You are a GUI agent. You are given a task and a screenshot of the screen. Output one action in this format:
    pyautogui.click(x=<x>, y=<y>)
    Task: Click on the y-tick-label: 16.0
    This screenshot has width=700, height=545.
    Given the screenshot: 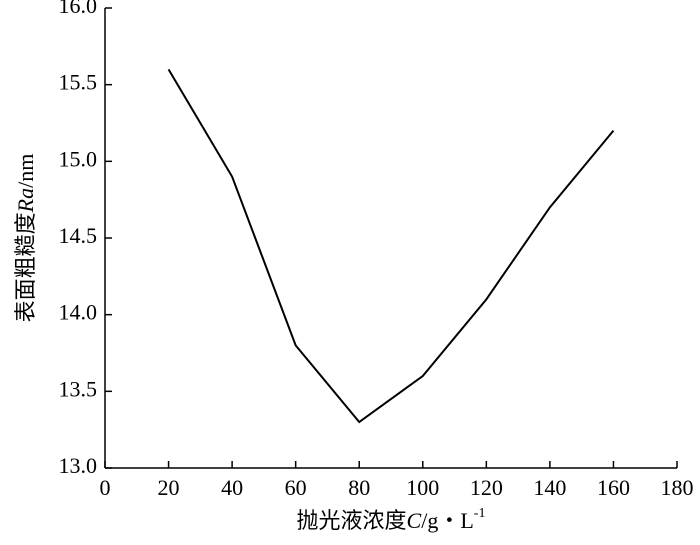 What is the action you would take?
    pyautogui.click(x=78, y=9)
    